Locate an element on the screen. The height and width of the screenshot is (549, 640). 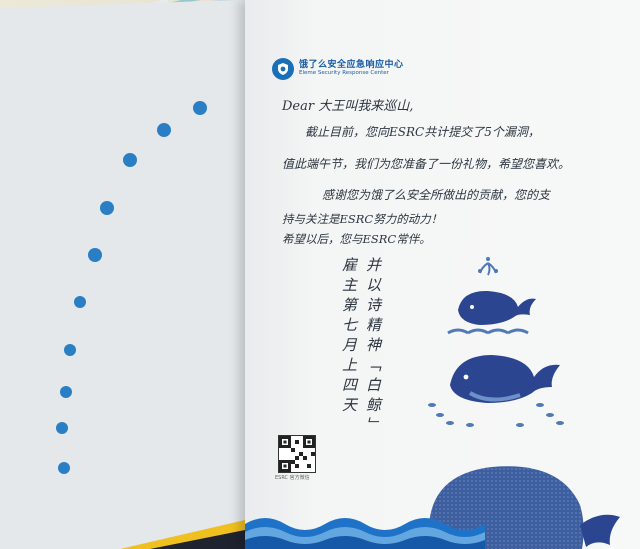
date-column: 雇主第七月上四天 is located at coordinates (349, 337).